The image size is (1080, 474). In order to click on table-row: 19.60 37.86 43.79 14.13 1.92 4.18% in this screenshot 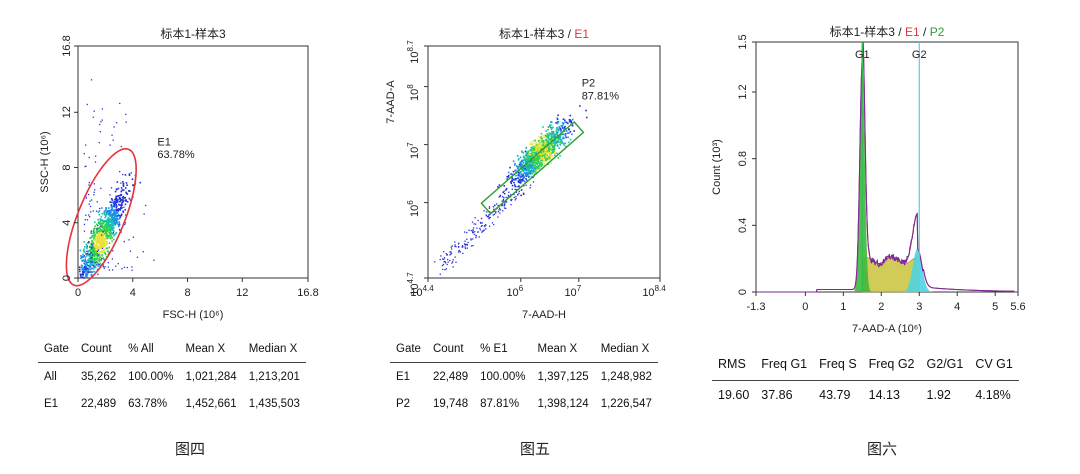, I will do `click(865, 394)`.